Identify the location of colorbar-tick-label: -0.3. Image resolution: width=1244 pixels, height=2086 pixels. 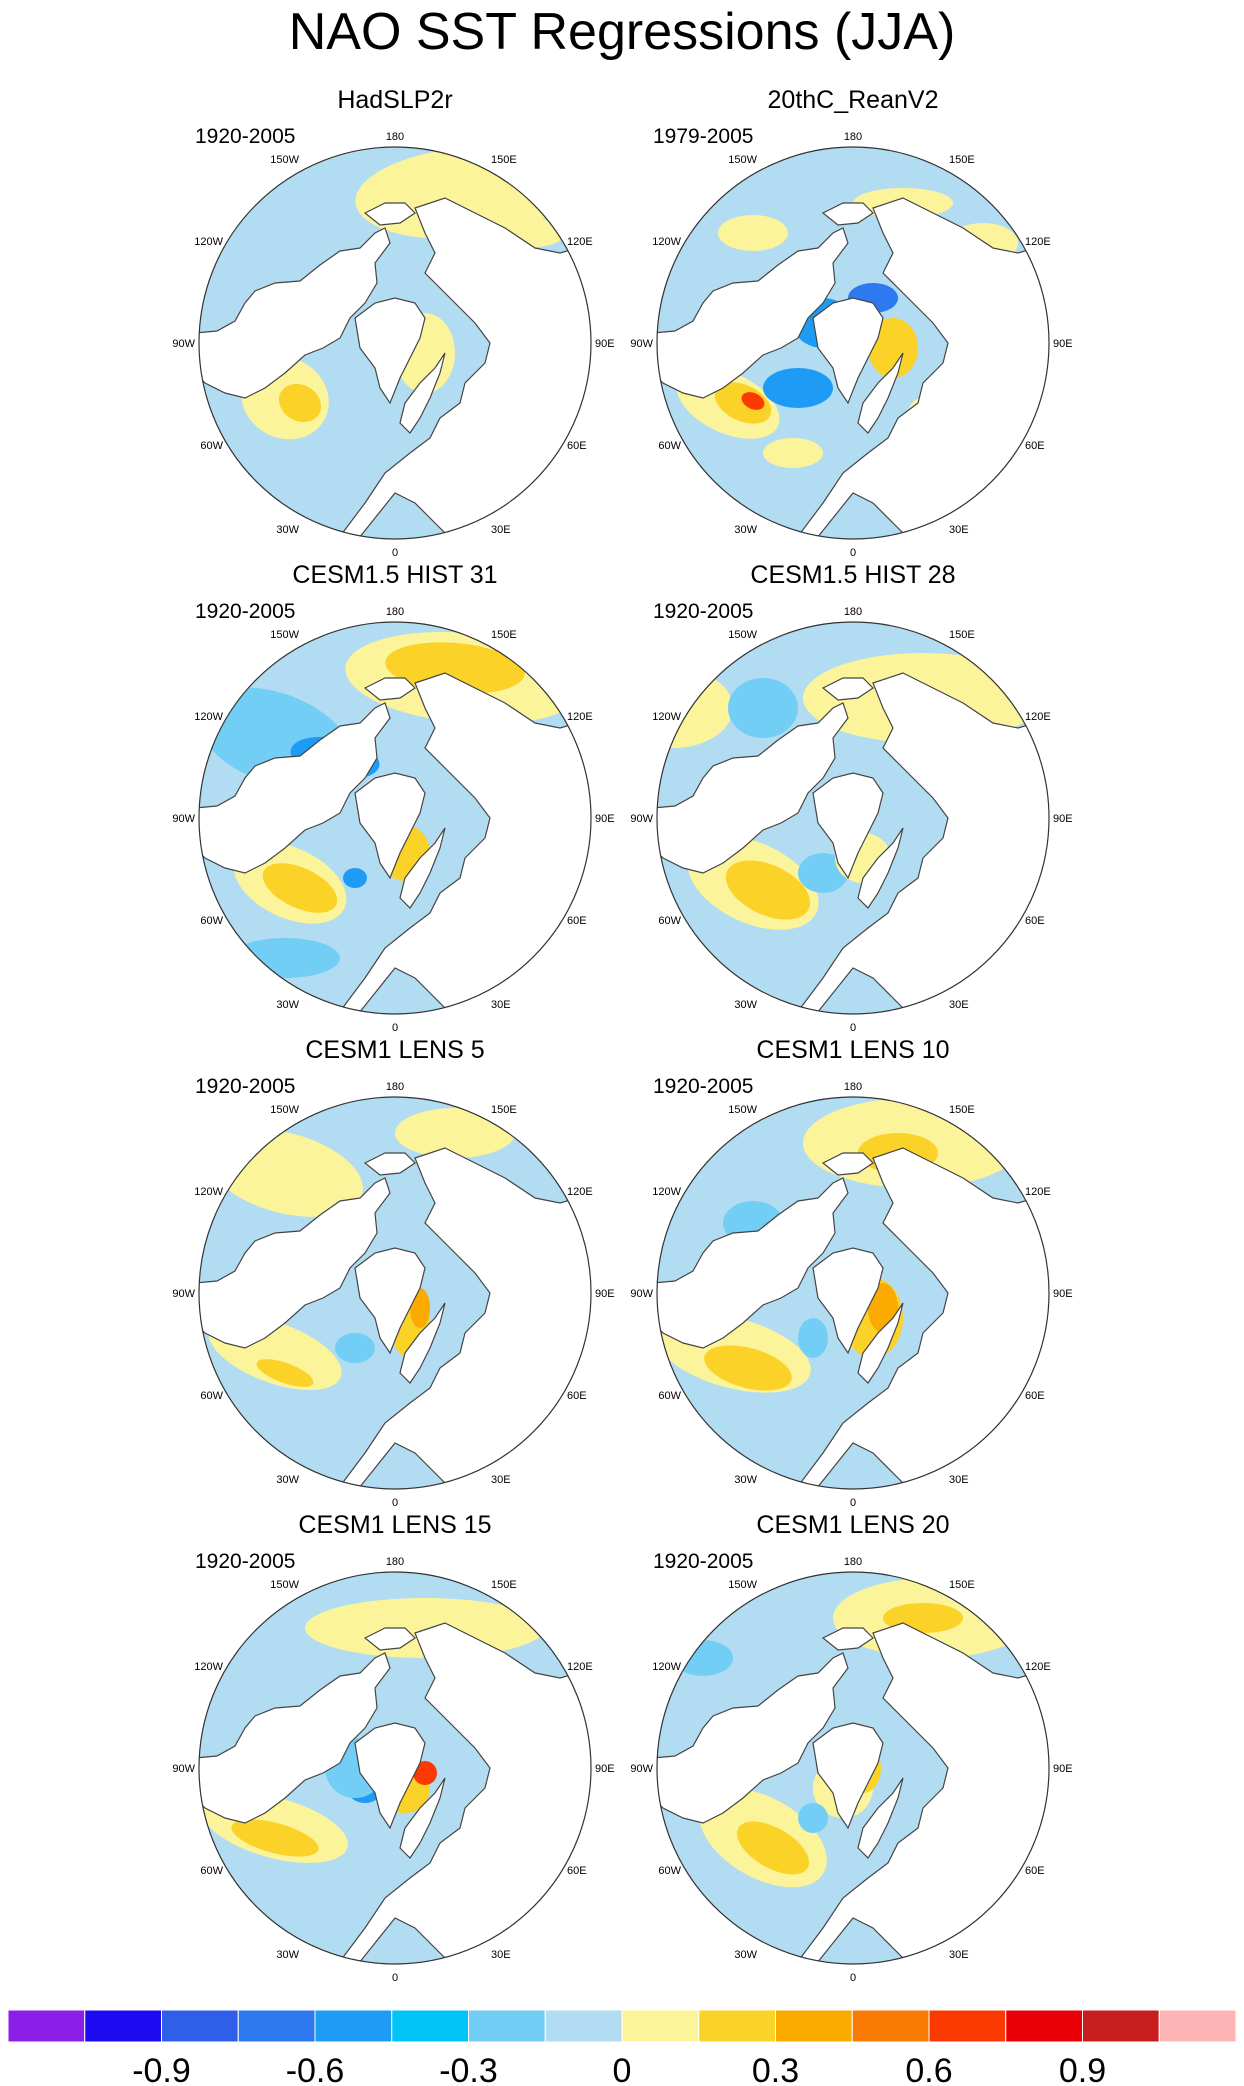
(468, 2069).